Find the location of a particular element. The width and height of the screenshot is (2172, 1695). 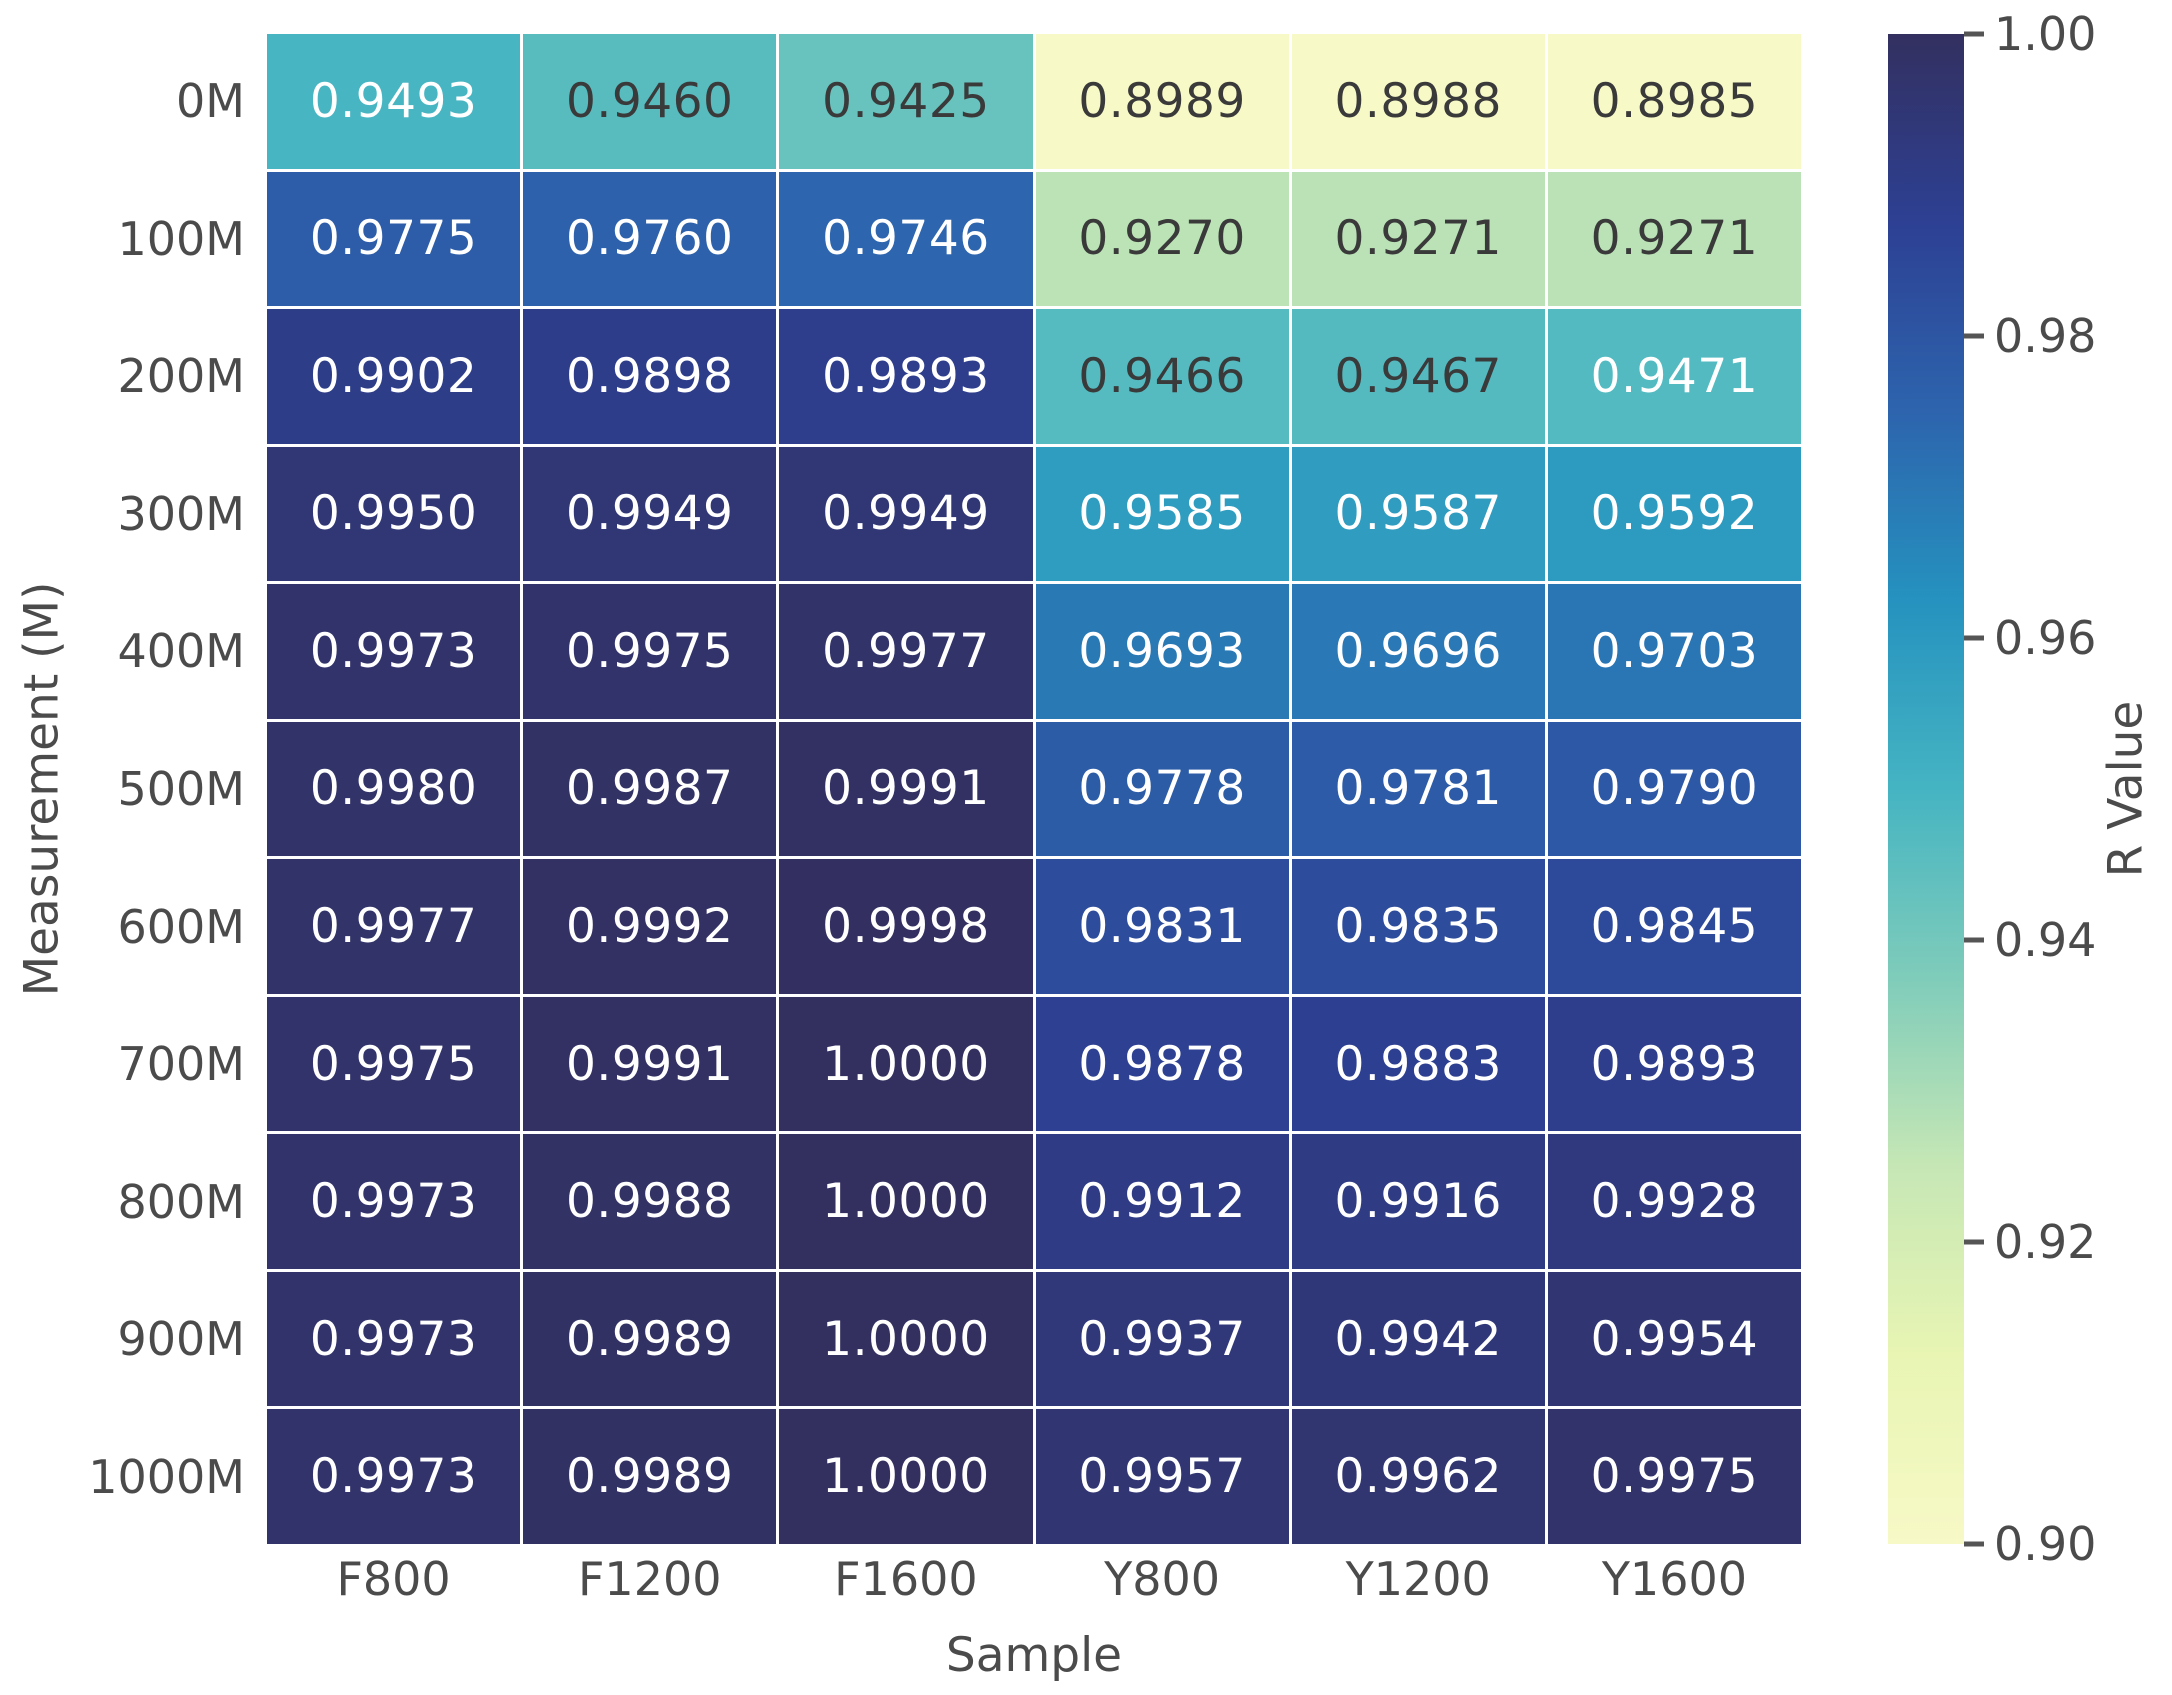

y-tick-label-400M: 400M is located at coordinates (181, 651).